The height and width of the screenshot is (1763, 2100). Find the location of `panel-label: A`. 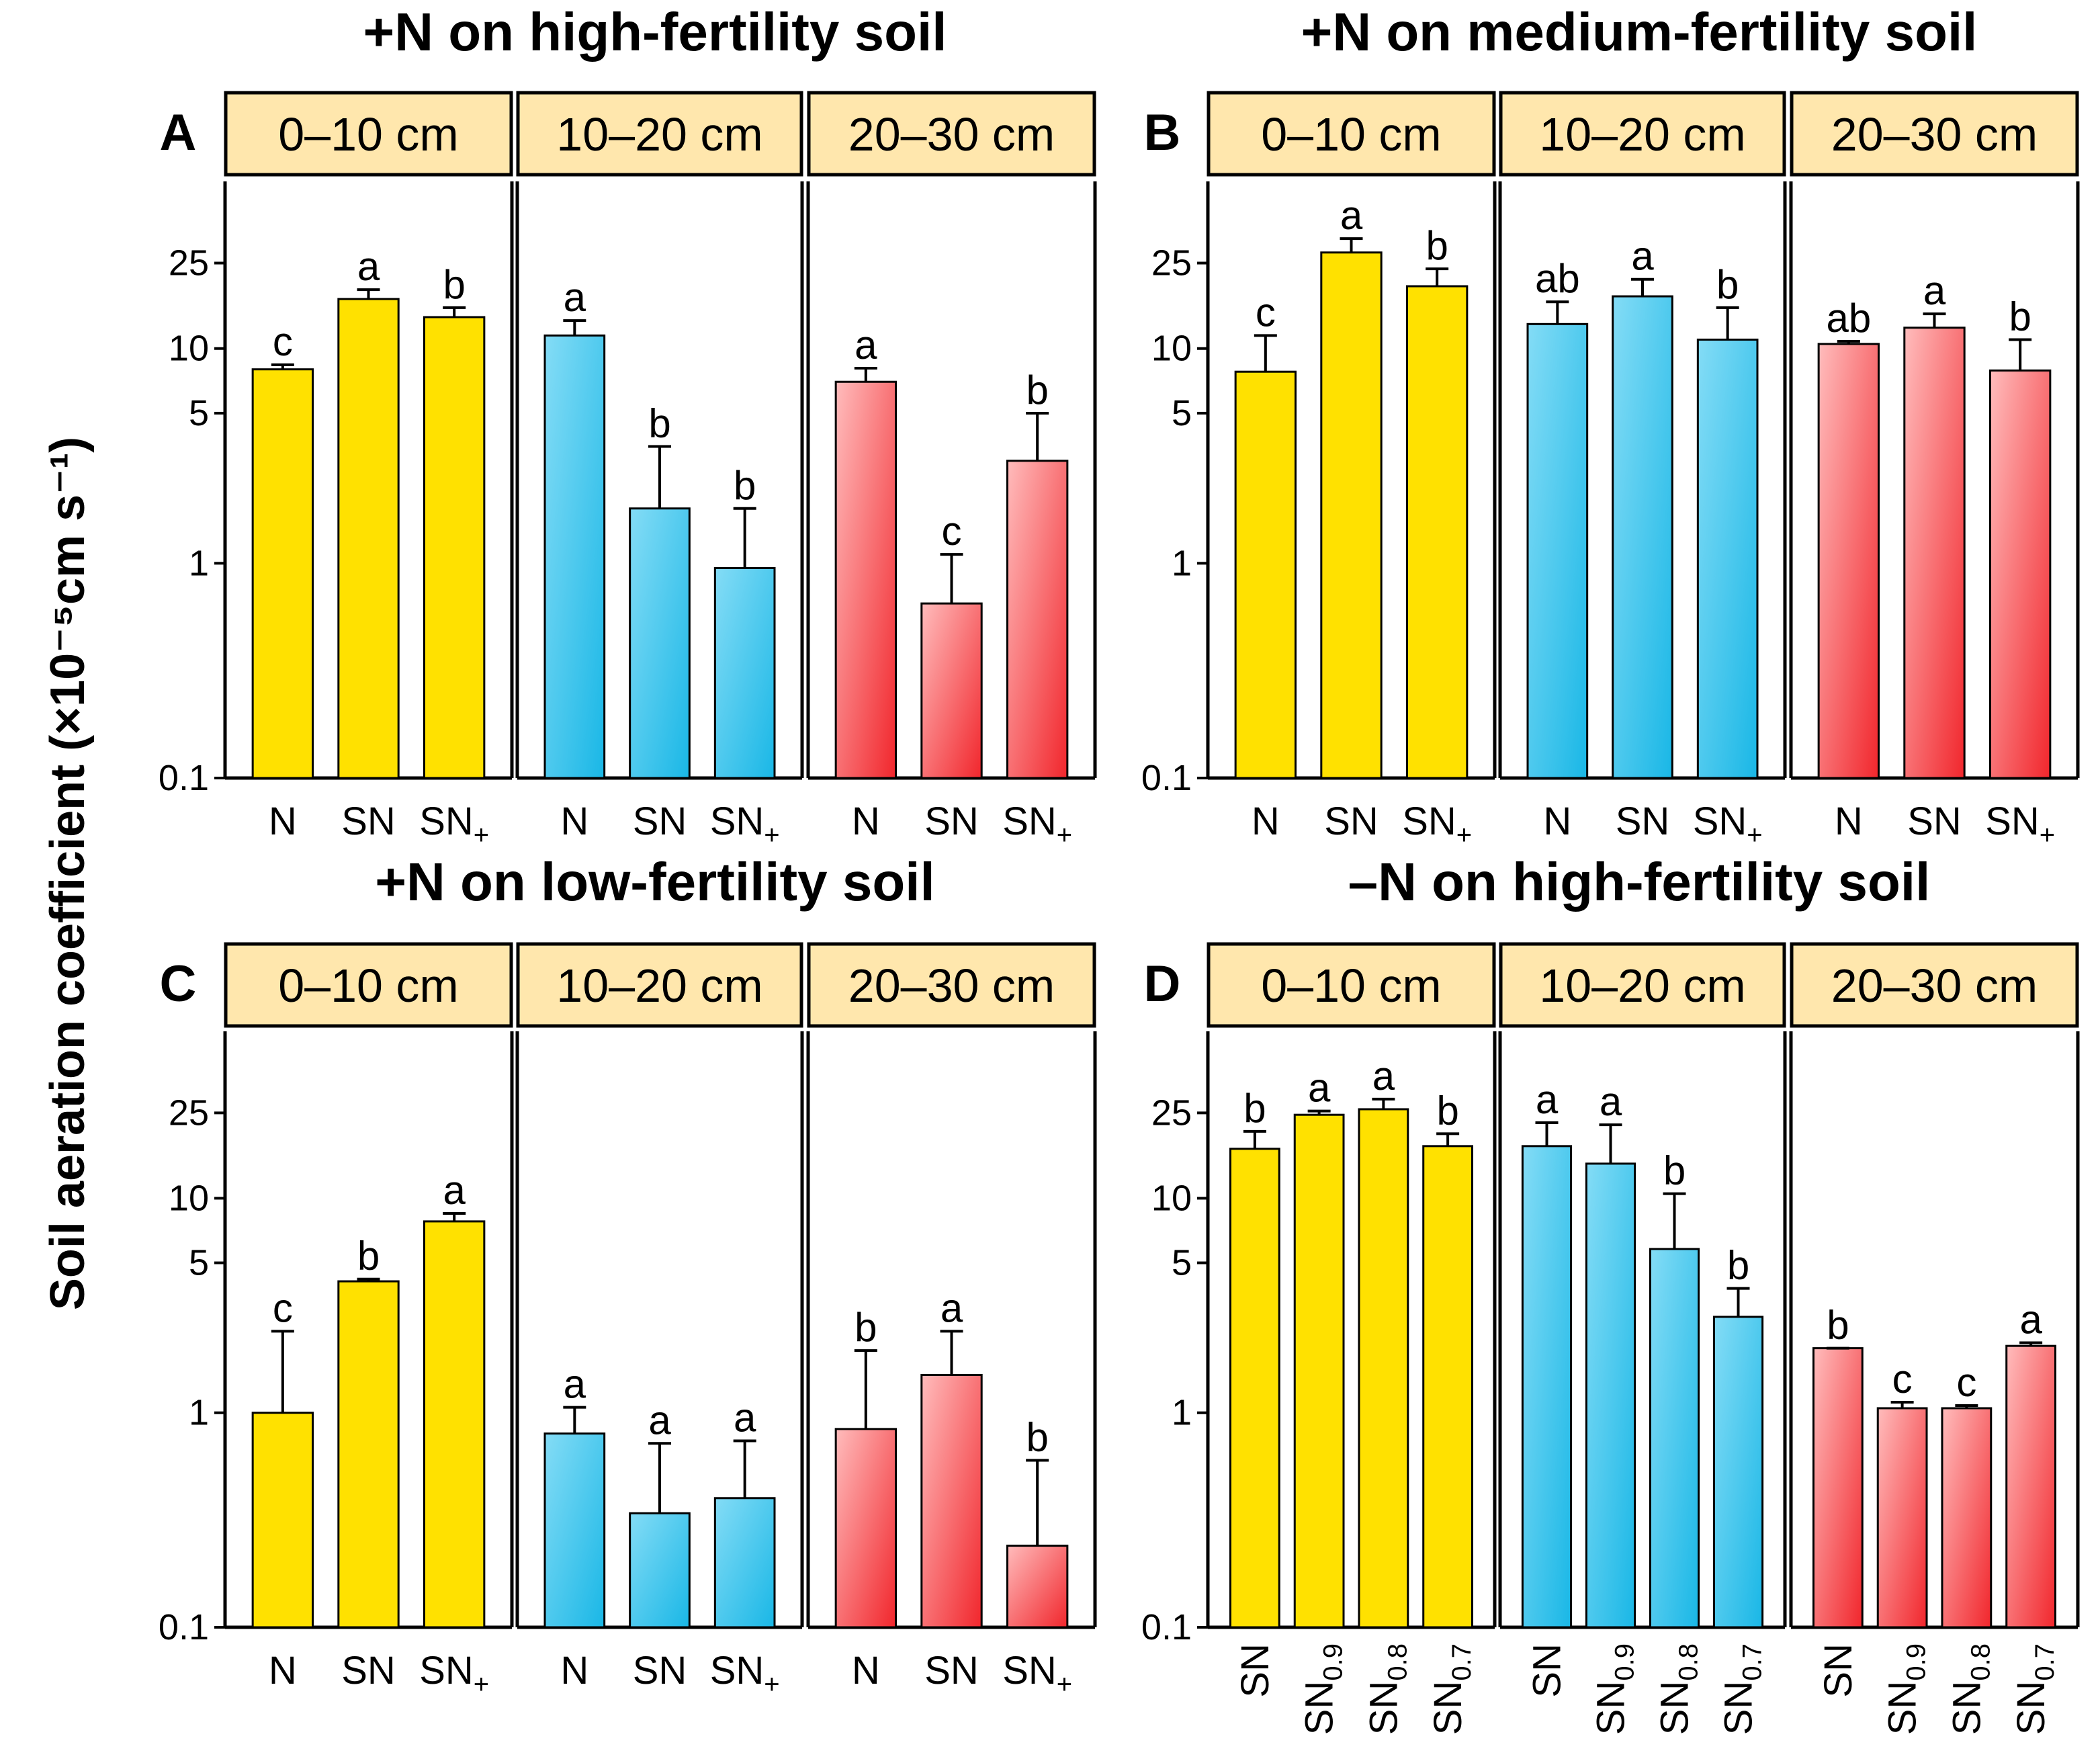

panel-label: A is located at coordinates (179, 132).